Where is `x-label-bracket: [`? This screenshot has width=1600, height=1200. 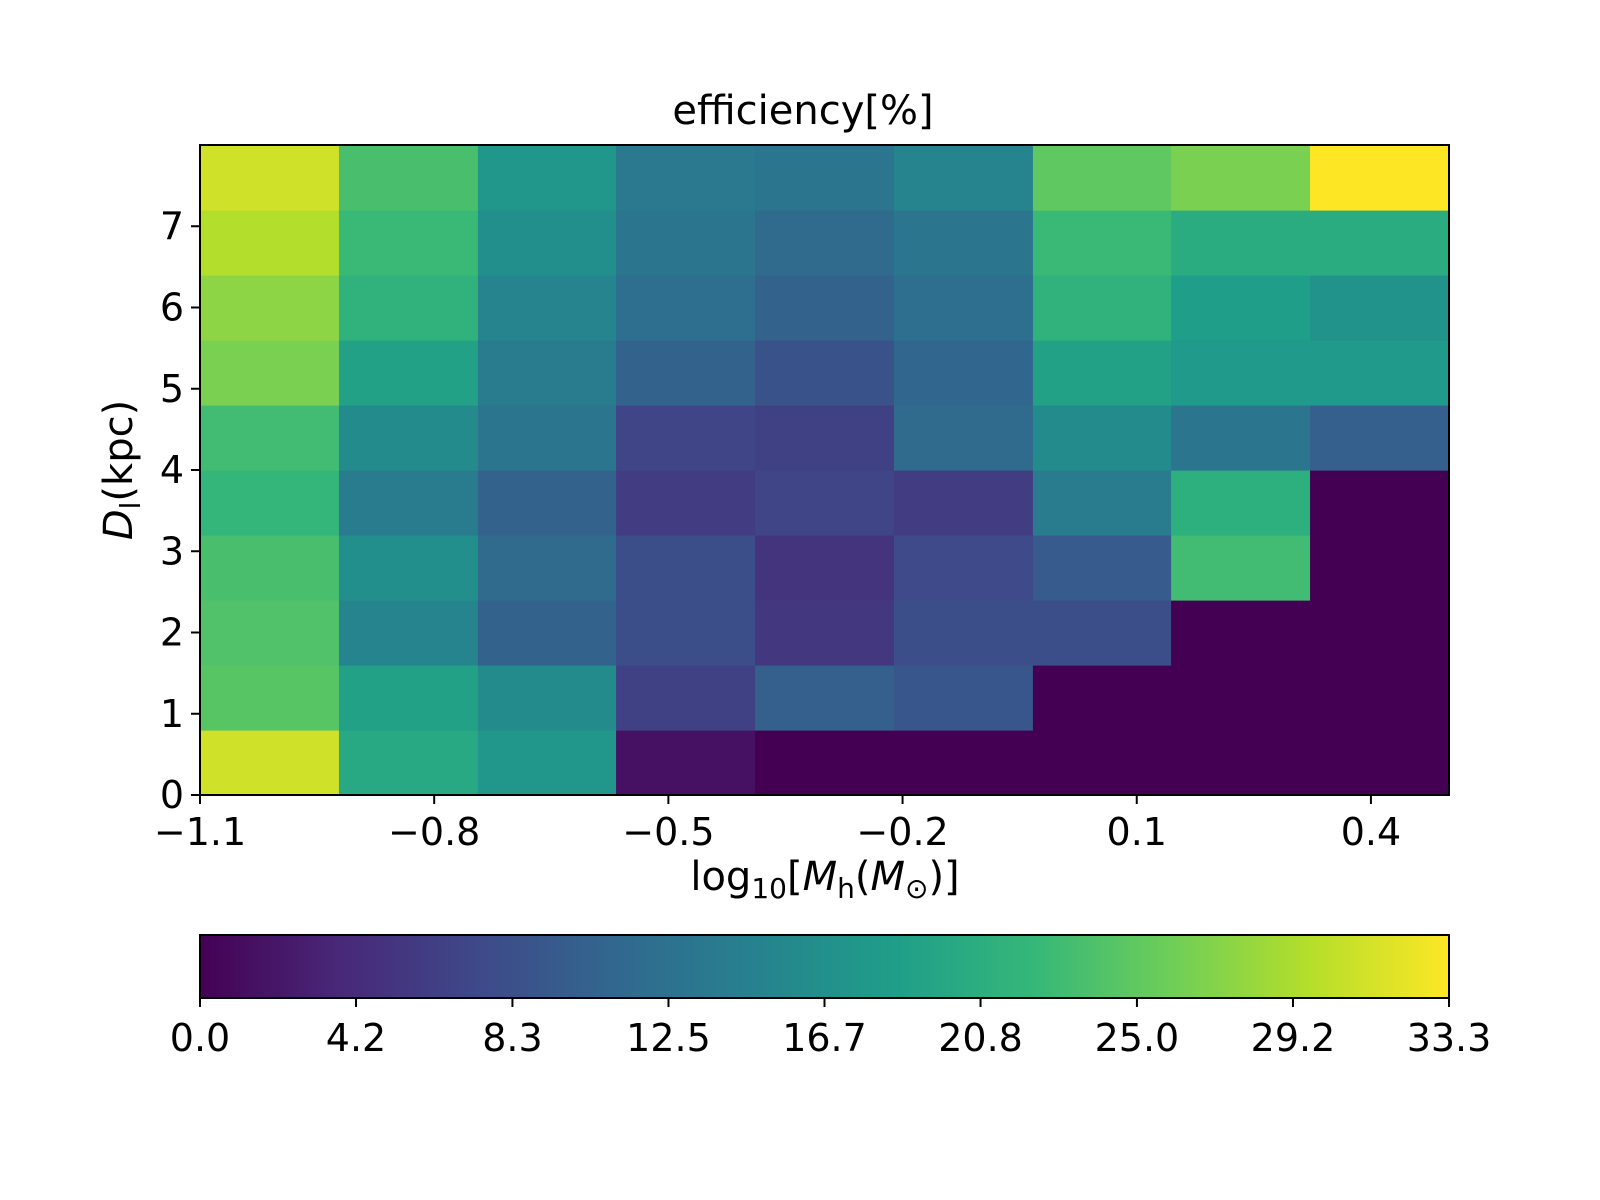
x-label-bracket: [ is located at coordinates (795, 877).